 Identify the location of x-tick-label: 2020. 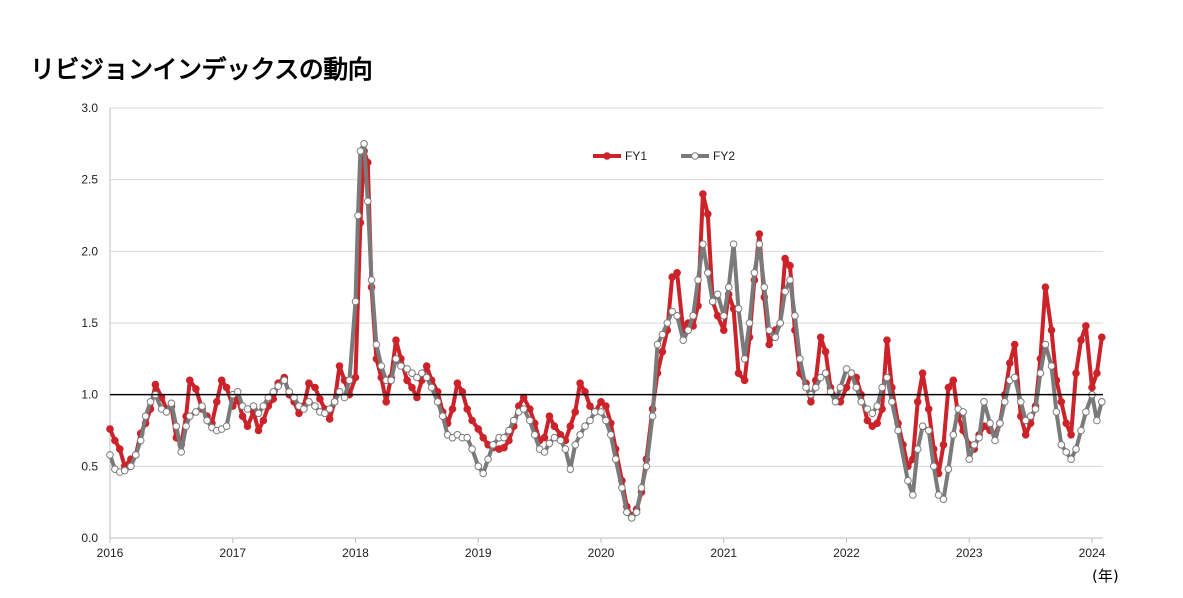
(601, 553).